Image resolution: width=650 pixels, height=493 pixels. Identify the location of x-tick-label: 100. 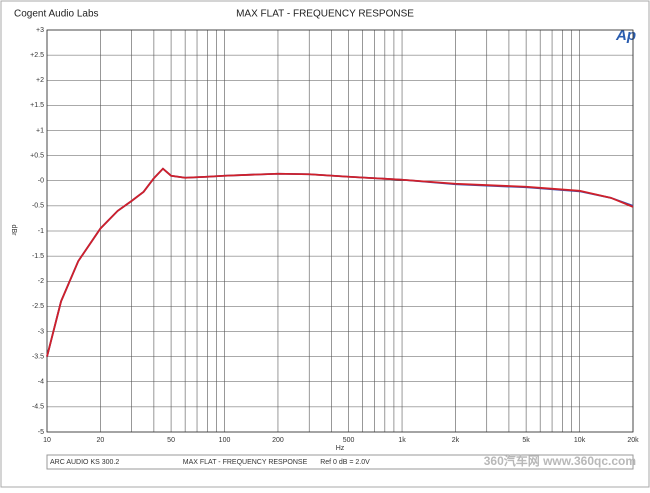
(225, 440).